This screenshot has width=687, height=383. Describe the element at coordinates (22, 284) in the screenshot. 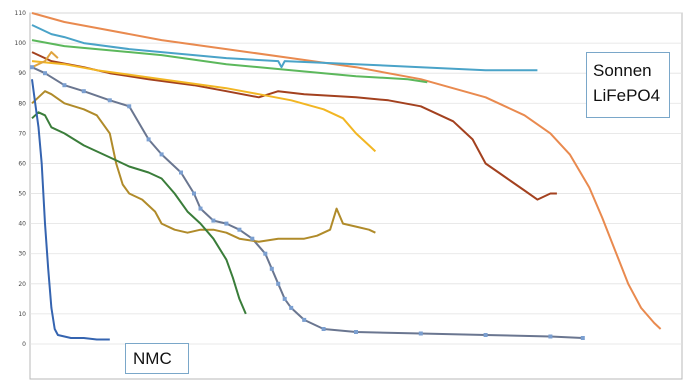

I see `y-tick-label: 20` at that location.